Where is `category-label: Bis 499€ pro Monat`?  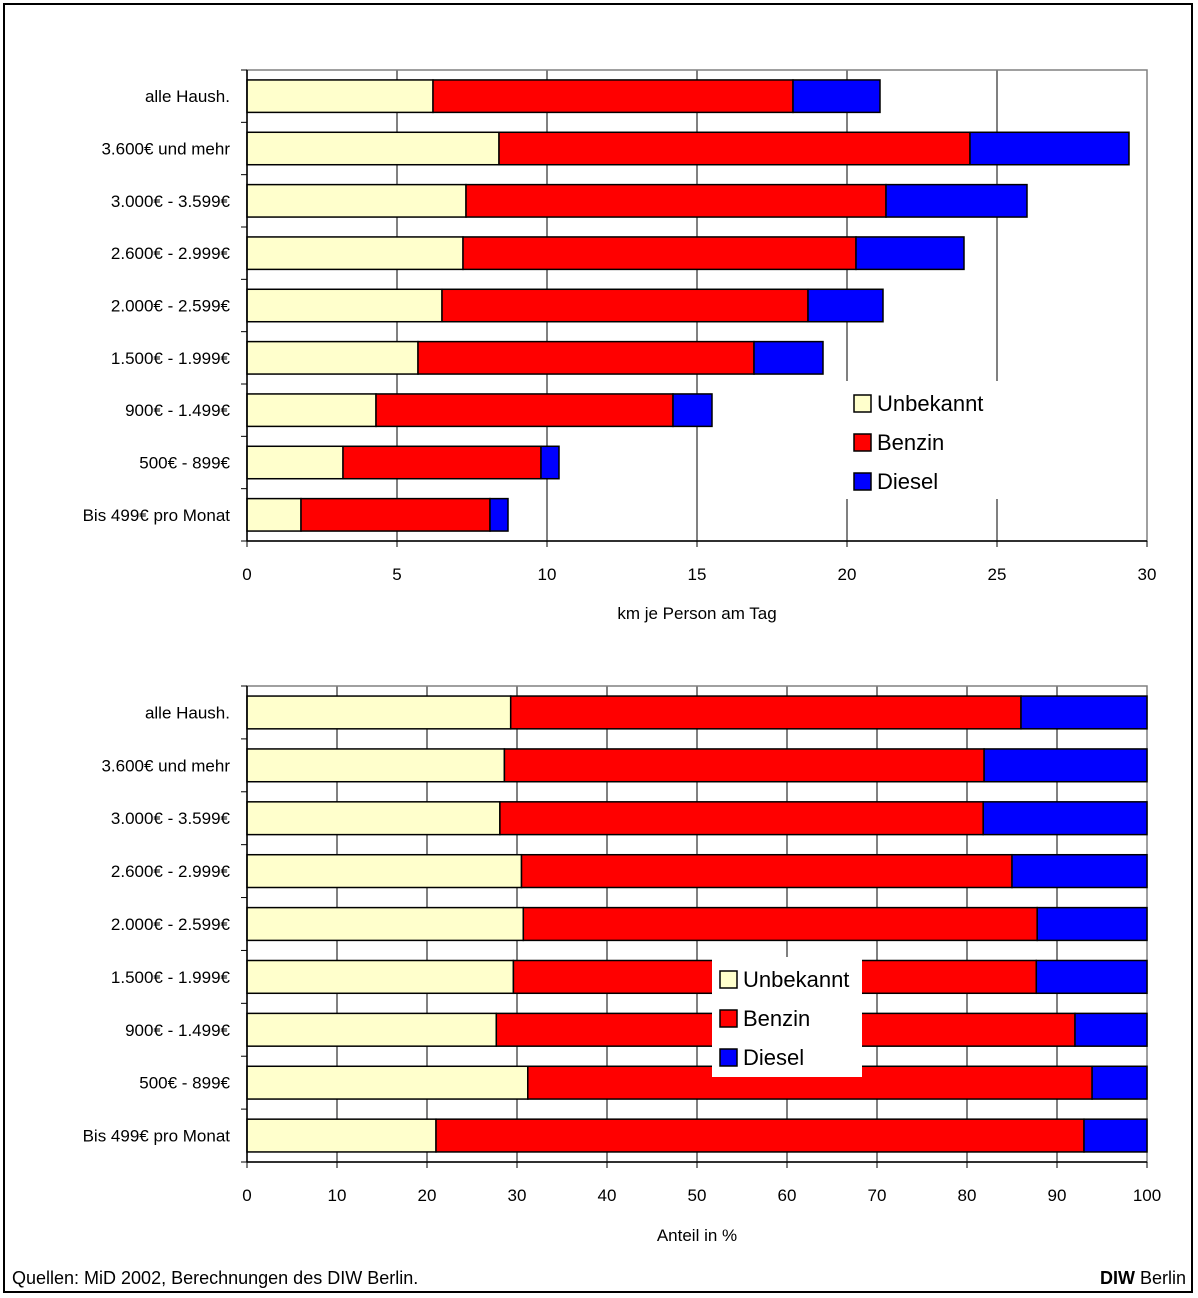 category-label: Bis 499€ pro Monat is located at coordinates (157, 1136).